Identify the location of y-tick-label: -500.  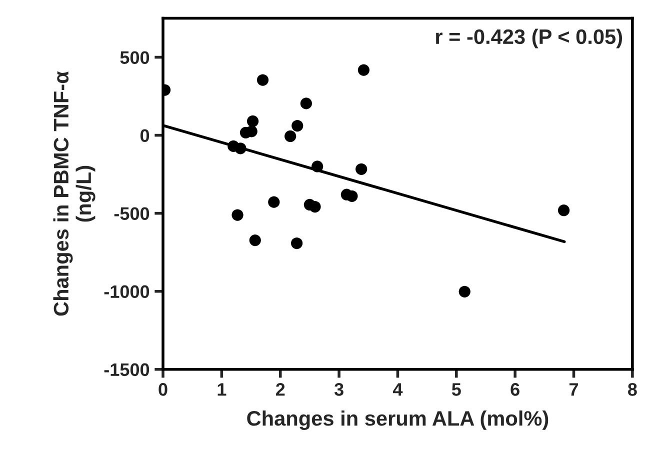
(132, 213).